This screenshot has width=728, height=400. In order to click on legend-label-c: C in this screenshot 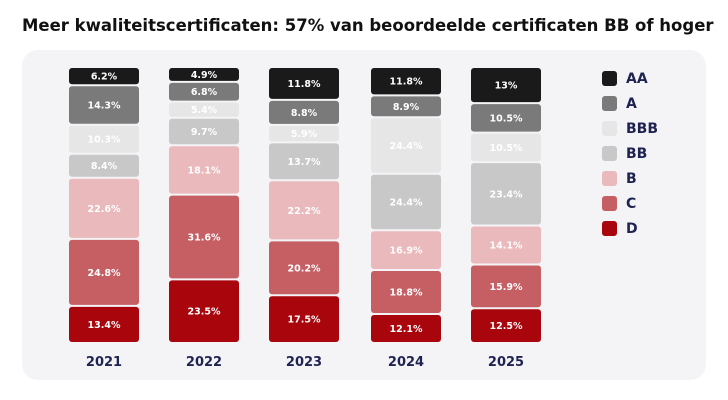, I will do `click(631, 203)`.